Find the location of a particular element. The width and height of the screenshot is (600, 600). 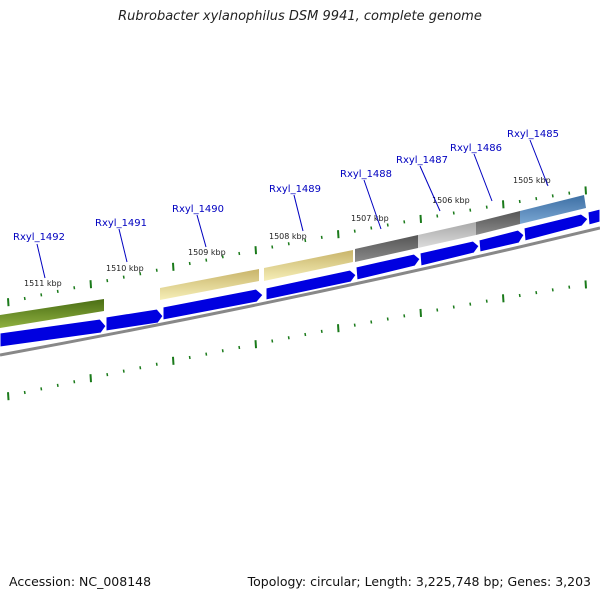

gene-label-rxyl-1488: Rxyl_1488 is located at coordinates (366, 174).